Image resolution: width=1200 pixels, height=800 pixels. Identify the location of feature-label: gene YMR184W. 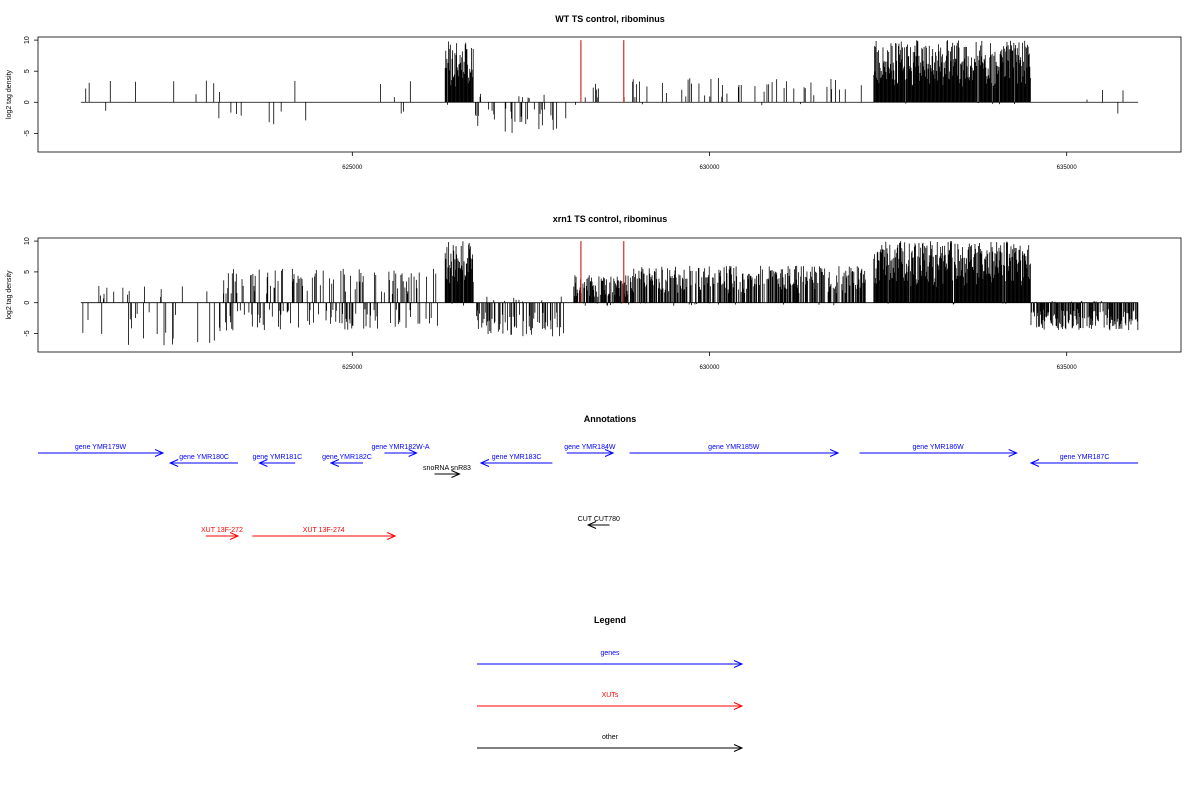
(590, 447).